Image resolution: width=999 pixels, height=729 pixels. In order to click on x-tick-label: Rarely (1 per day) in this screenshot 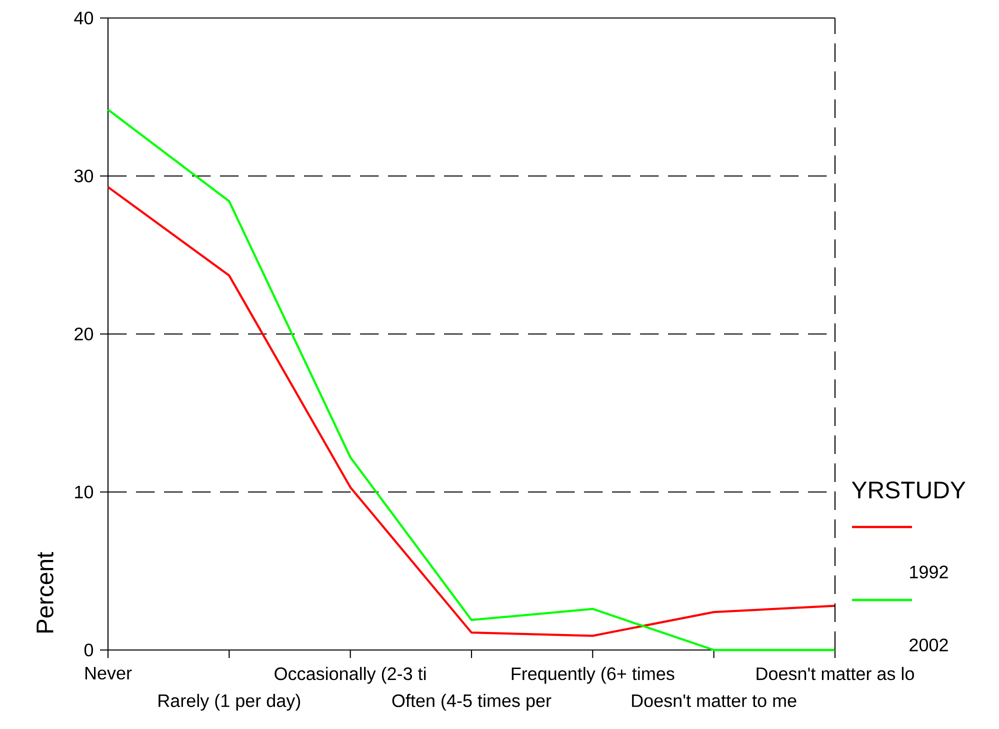, I will do `click(229, 702)`.